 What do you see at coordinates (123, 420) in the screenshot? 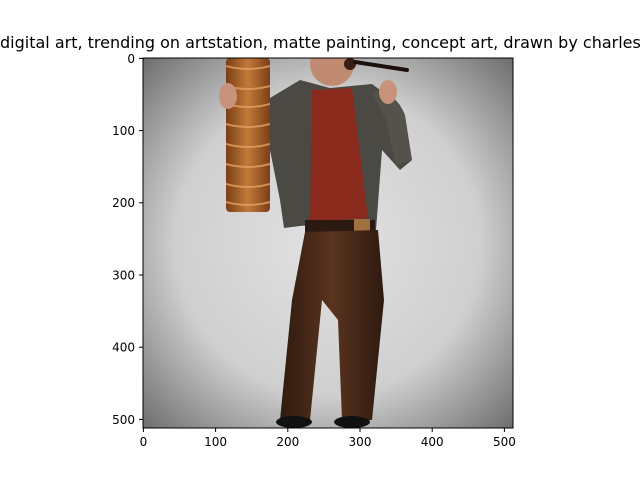
I see `y-tick-label: 500` at bounding box center [123, 420].